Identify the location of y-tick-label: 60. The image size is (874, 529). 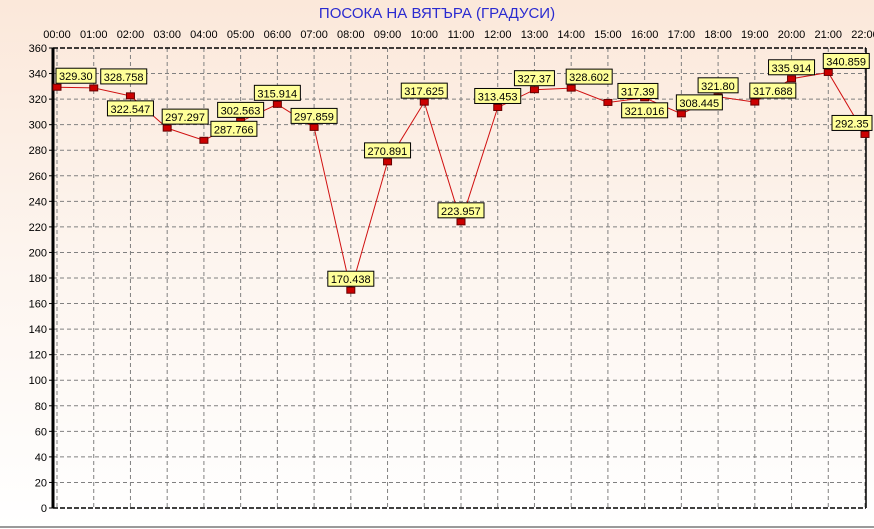
(41, 432).